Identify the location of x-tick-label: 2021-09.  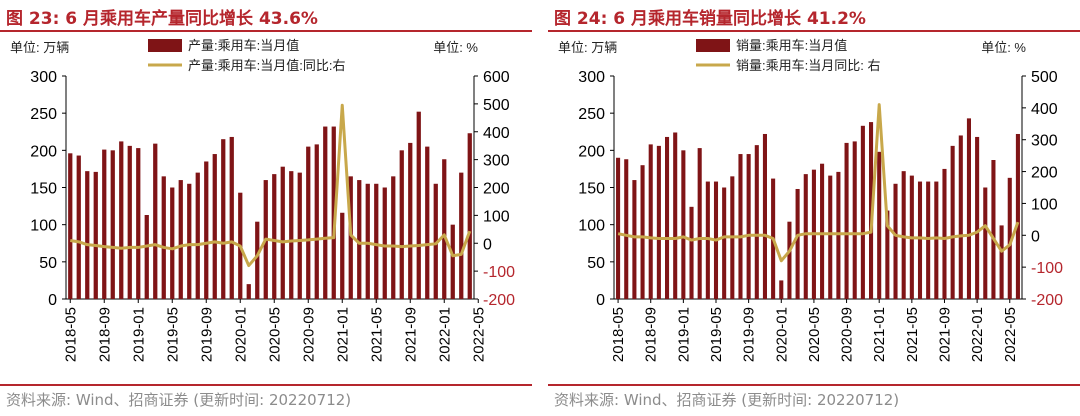
(410, 334).